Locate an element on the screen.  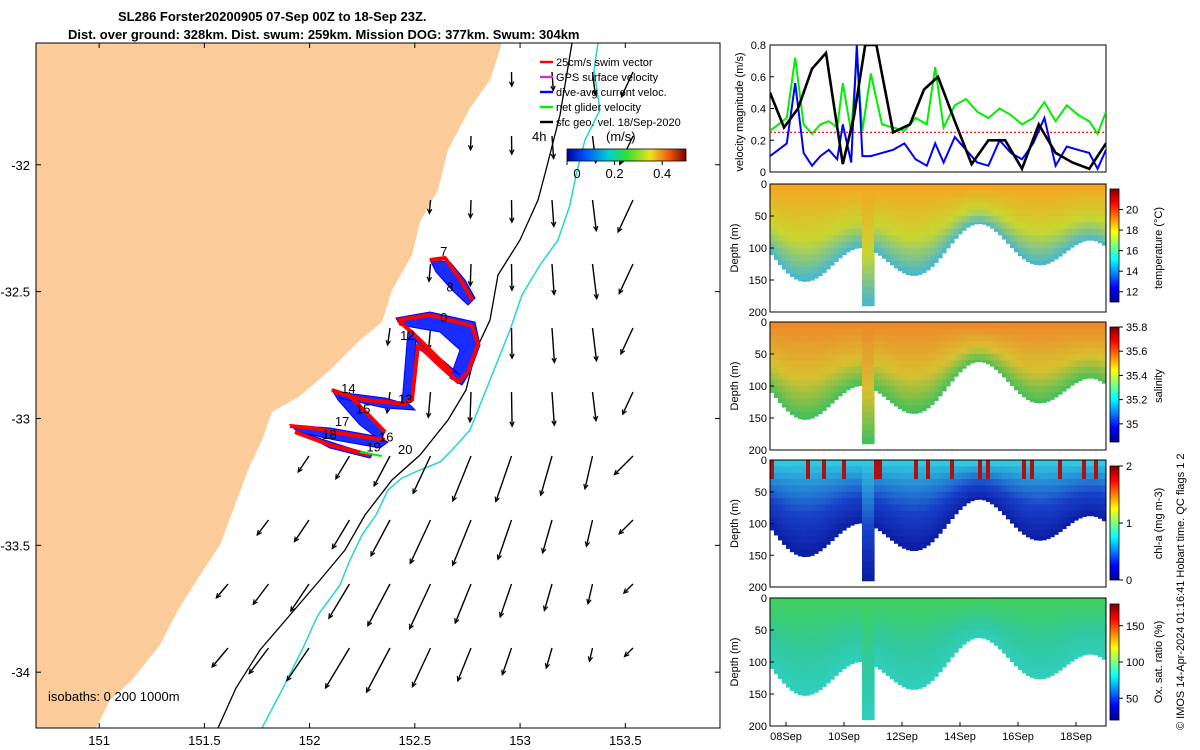
section-cbar-label: salinity is located at coordinates (1159, 386).